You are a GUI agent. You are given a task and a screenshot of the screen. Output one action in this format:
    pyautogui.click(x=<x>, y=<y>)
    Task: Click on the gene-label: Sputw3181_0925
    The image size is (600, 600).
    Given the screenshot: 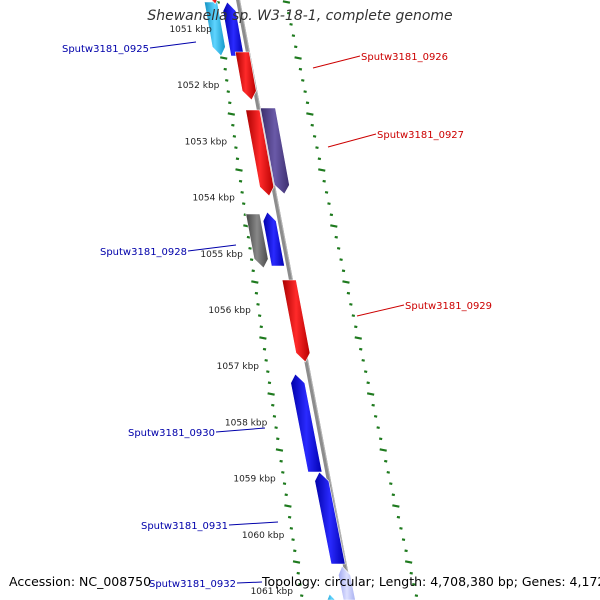 What is the action you would take?
    pyautogui.click(x=105, y=49)
    